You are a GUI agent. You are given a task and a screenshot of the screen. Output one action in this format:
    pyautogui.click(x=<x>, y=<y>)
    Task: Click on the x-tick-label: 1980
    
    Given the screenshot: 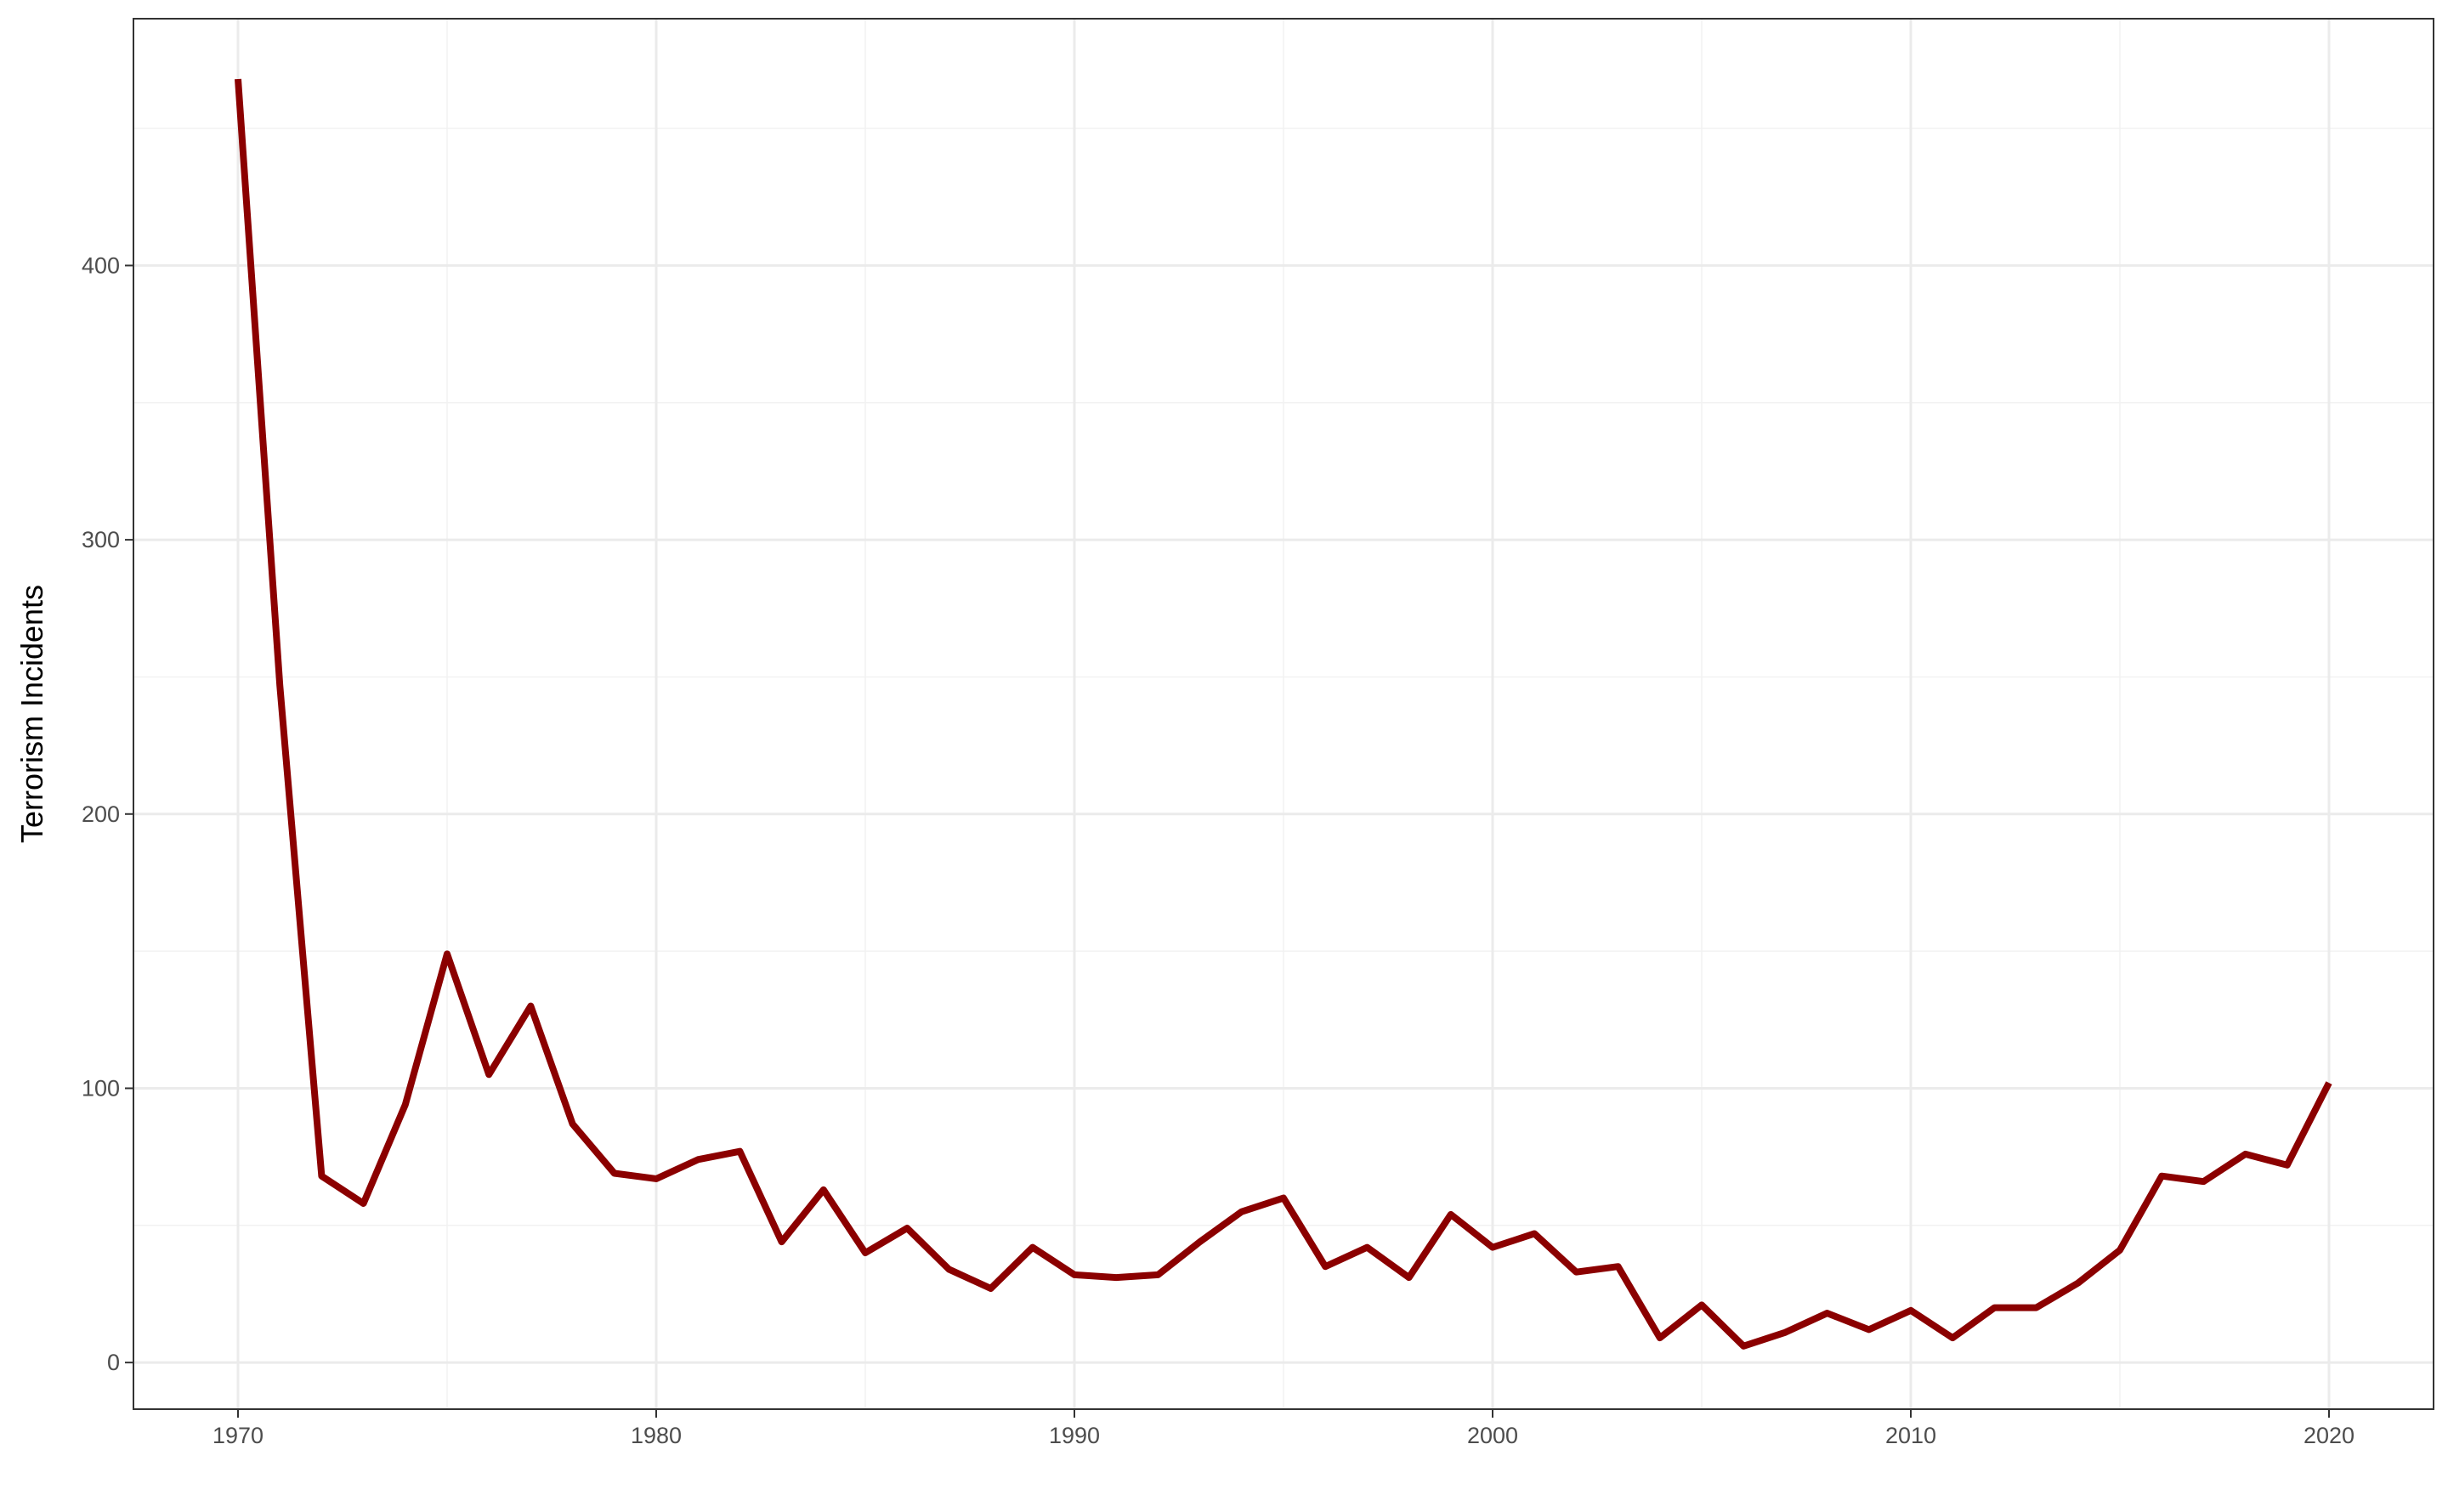 What is the action you would take?
    pyautogui.click(x=656, y=1435)
    